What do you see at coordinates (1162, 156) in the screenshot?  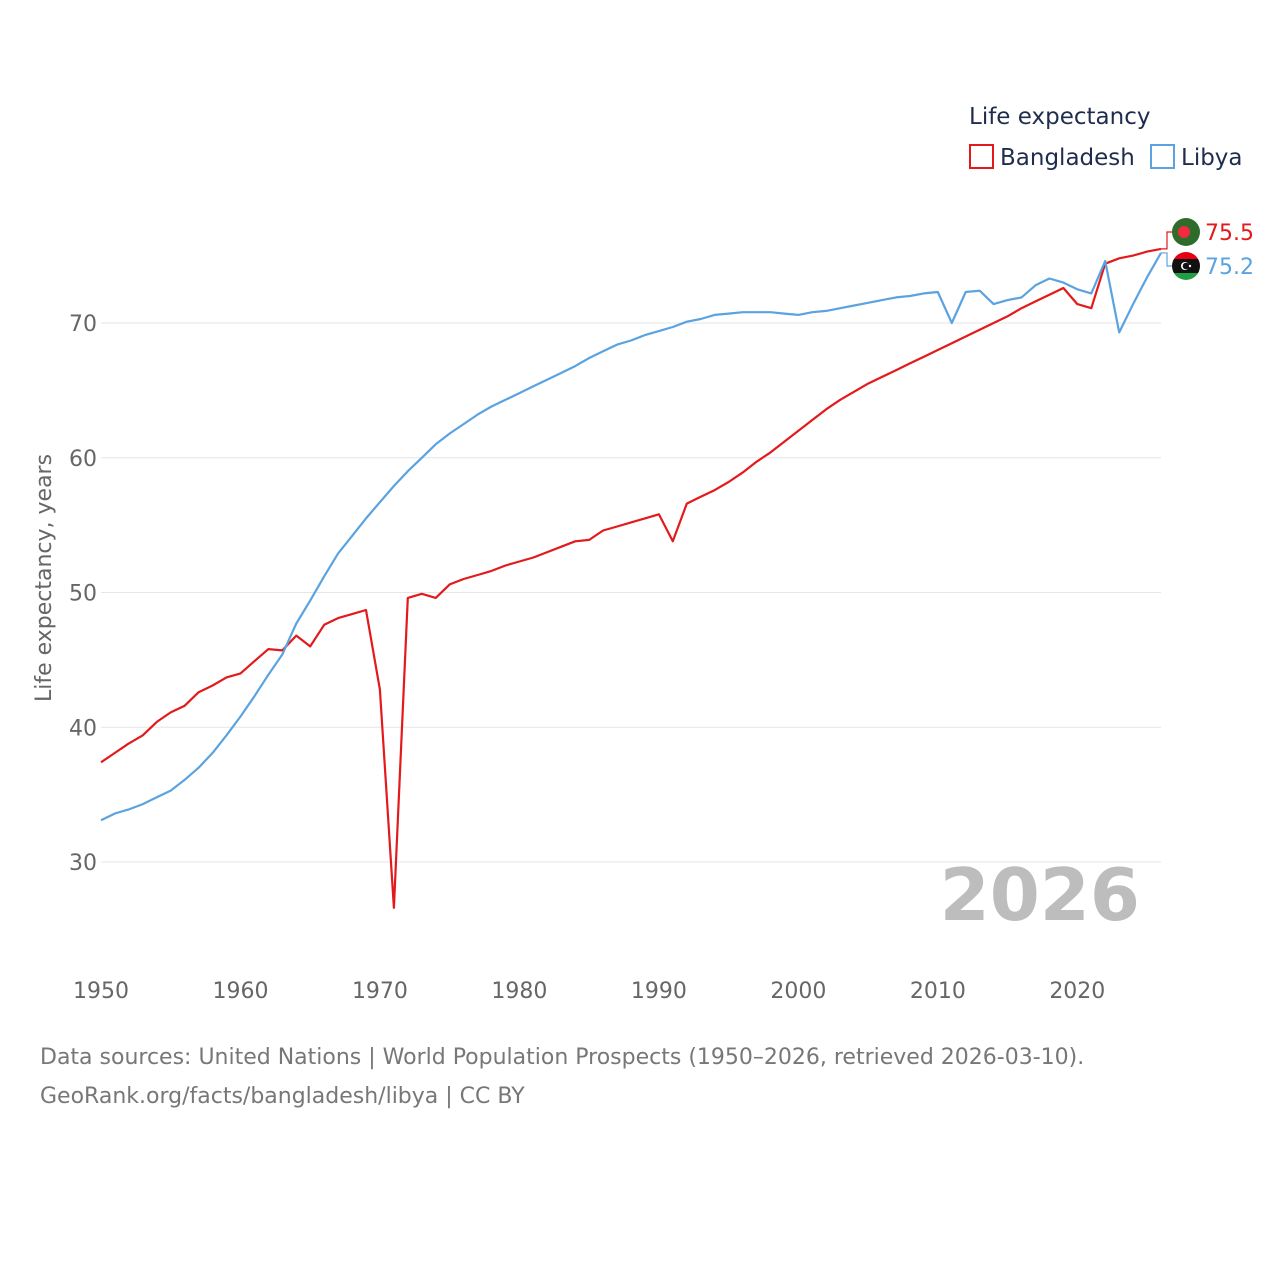 I see `legend-swatch-libya` at bounding box center [1162, 156].